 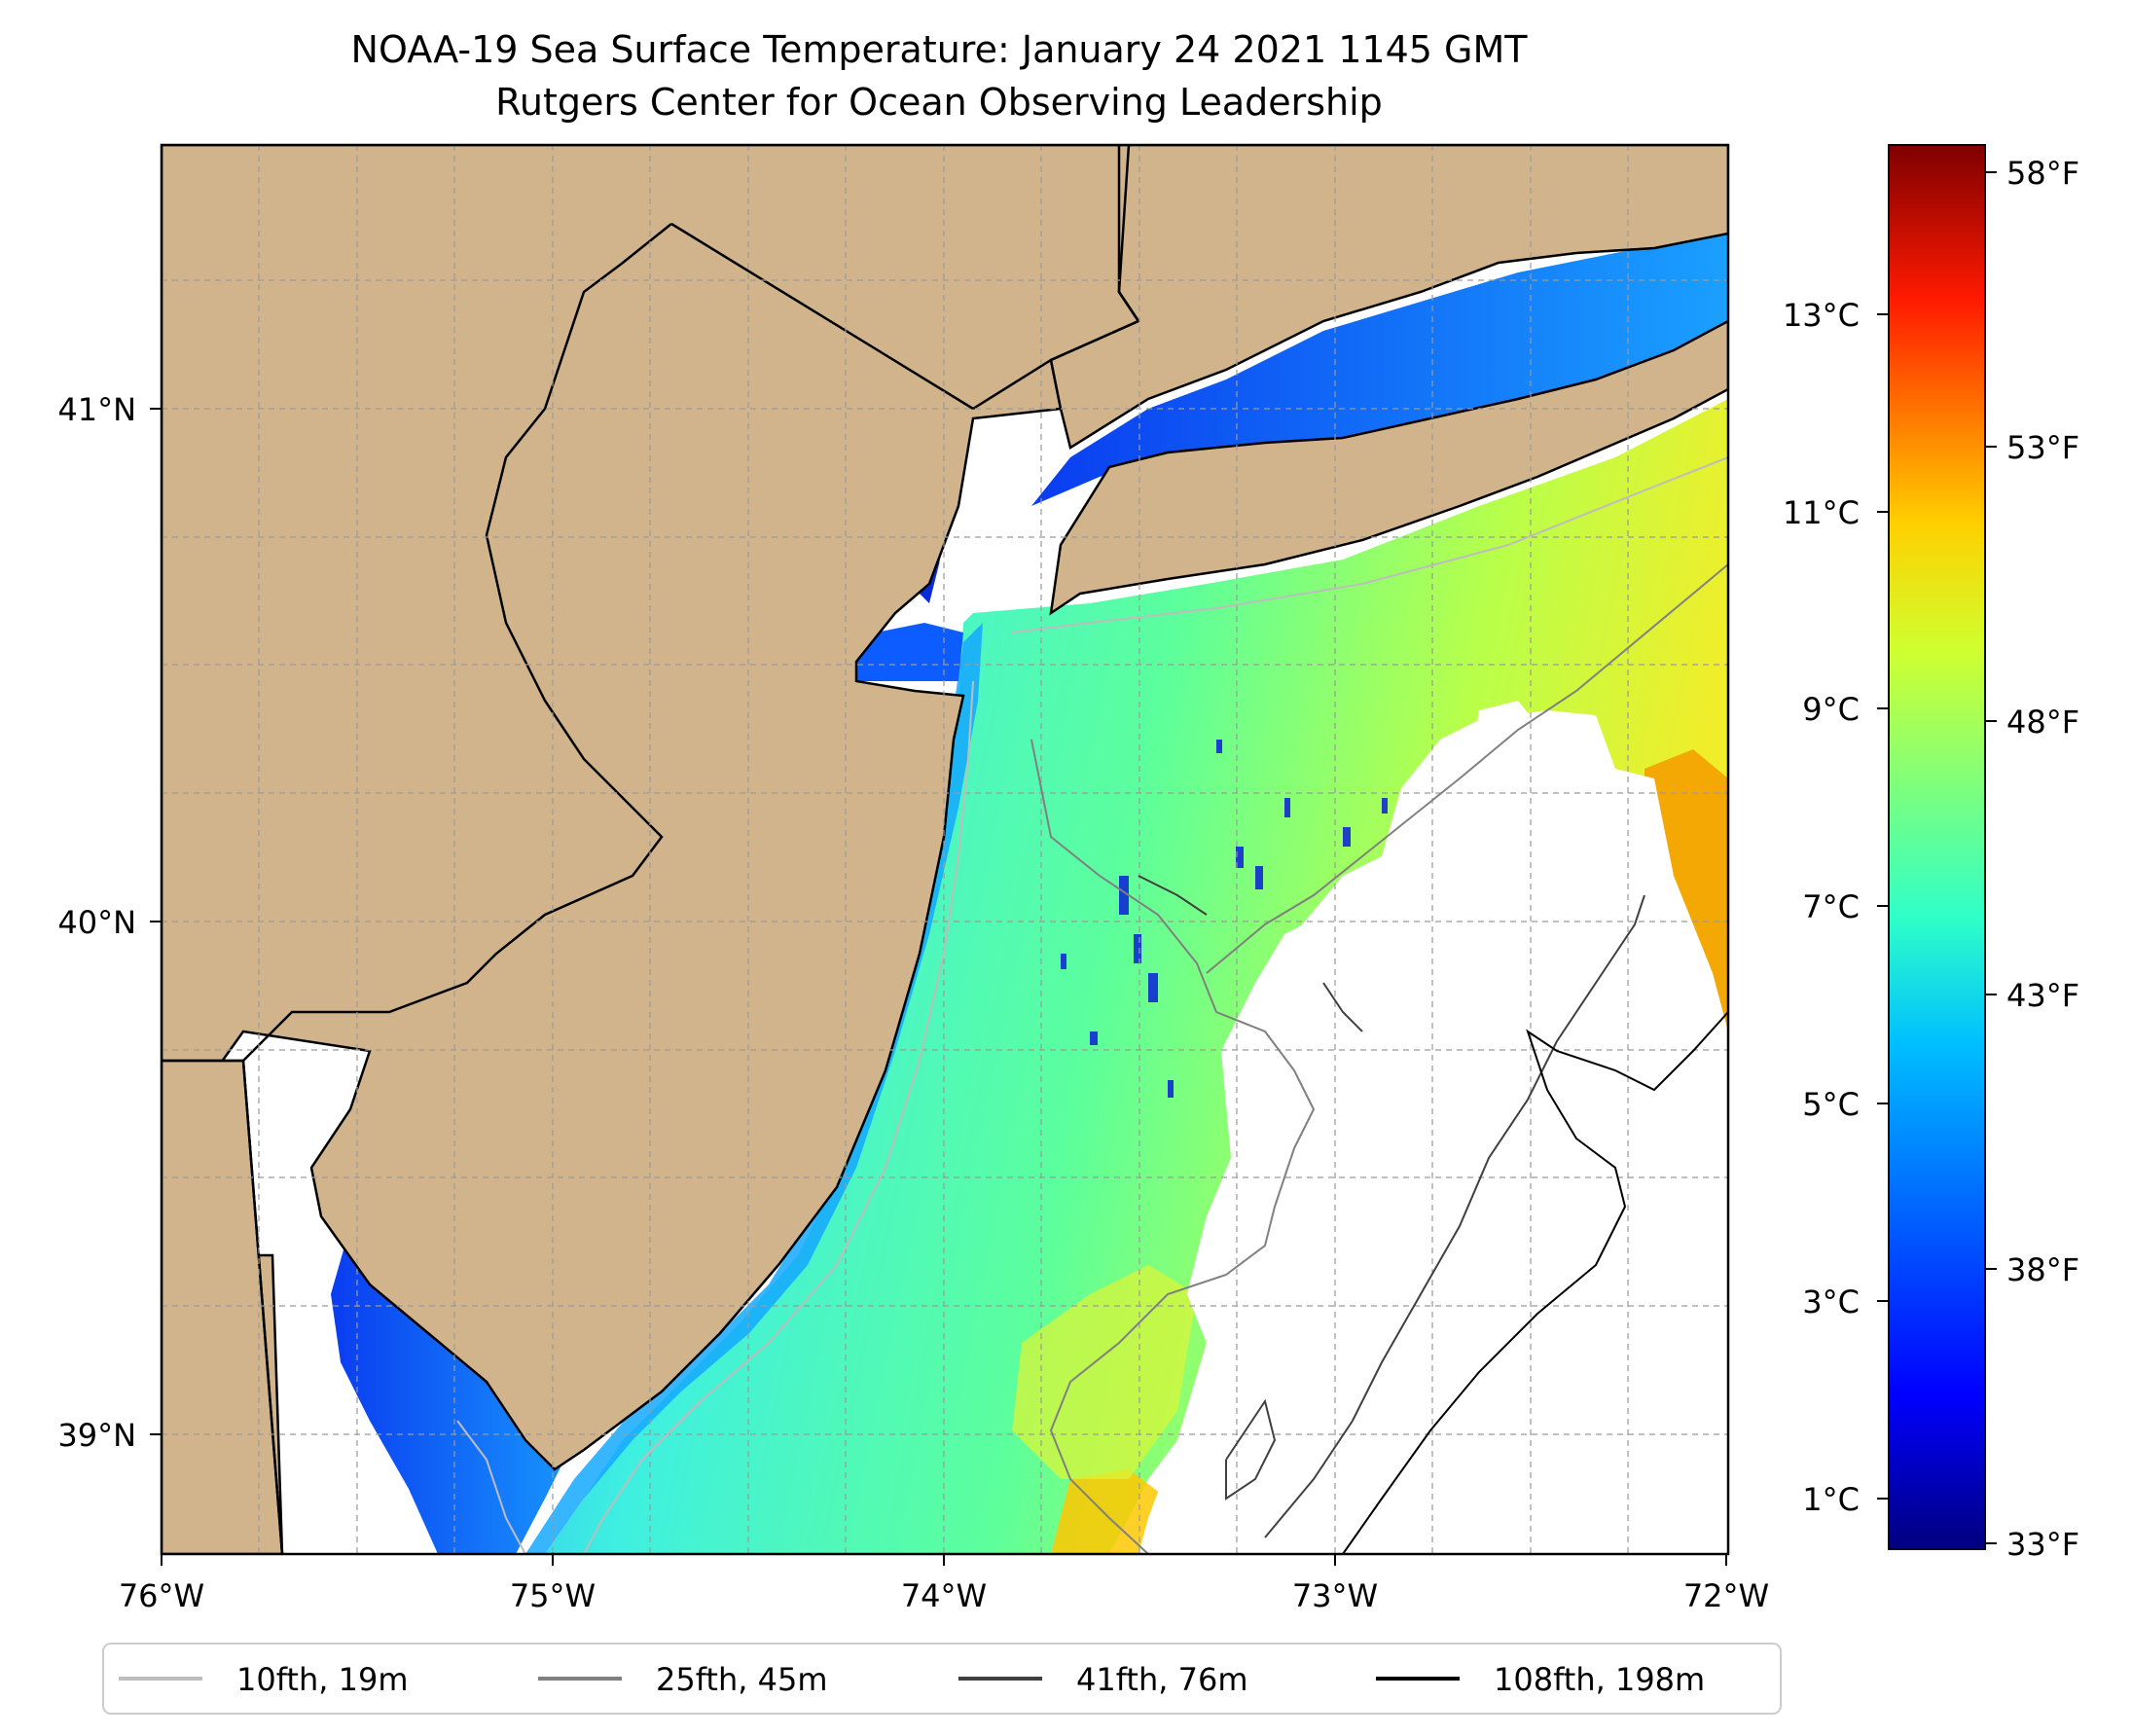 I want to click on celsius-tick-label: 1°C, so click(x=1831, y=1500).